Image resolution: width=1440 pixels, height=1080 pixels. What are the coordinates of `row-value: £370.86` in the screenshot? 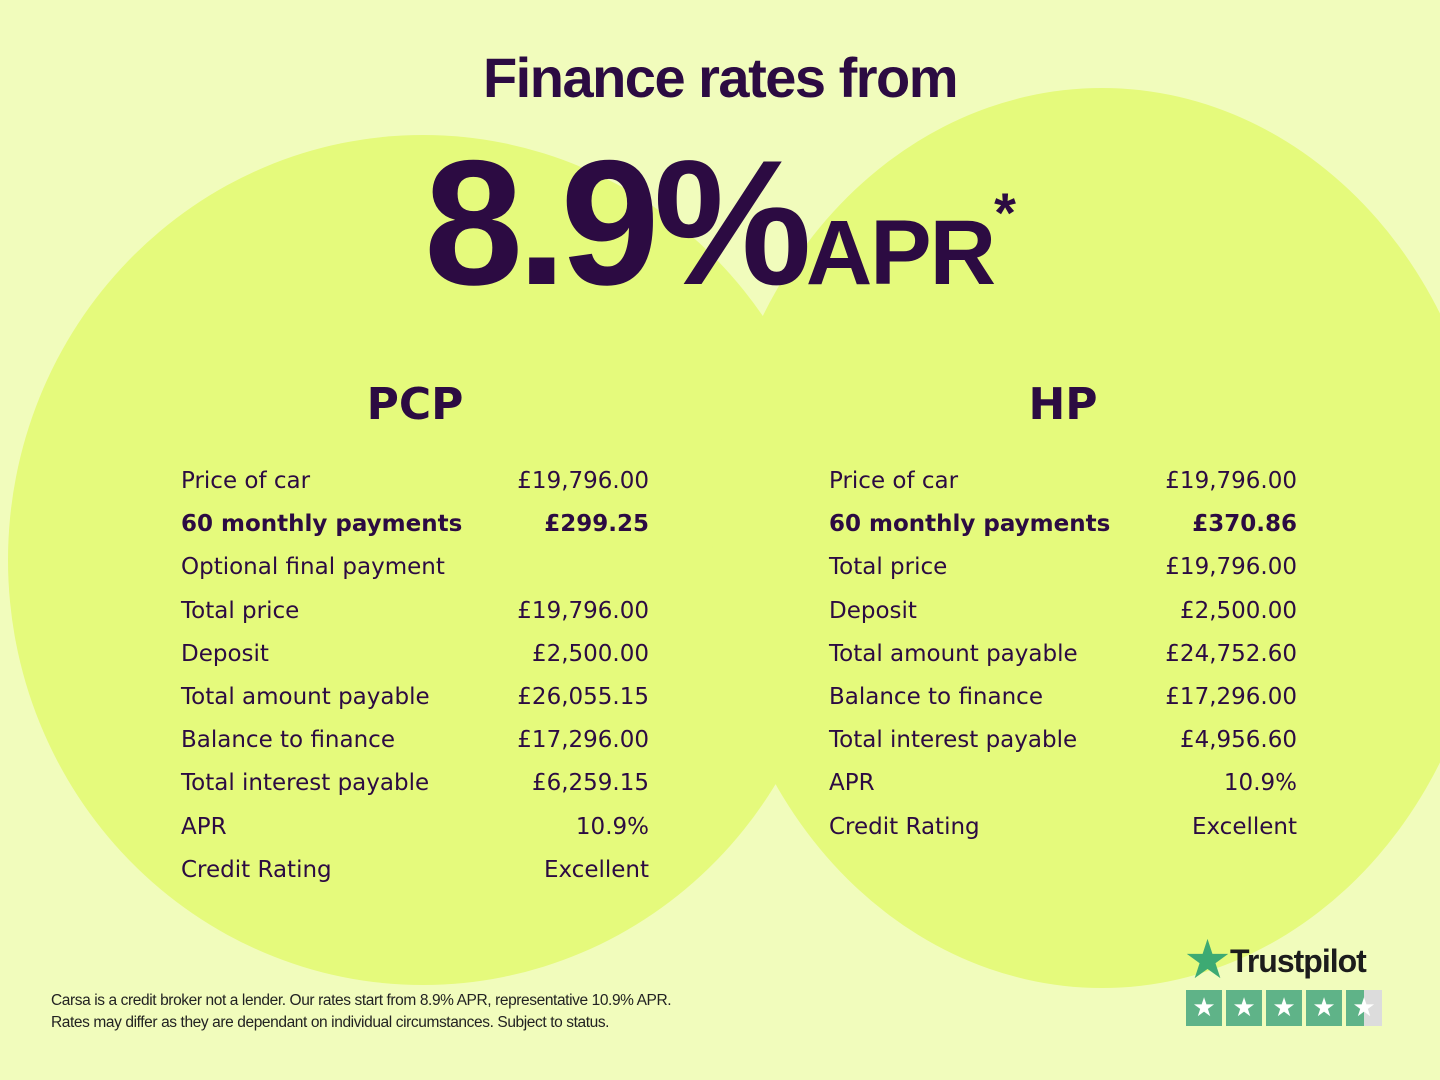 It's located at (1244, 524).